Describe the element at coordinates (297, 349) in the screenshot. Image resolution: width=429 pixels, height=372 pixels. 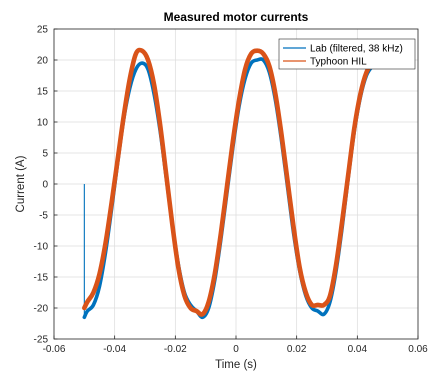
I see `x-tick-label: 0.02` at that location.